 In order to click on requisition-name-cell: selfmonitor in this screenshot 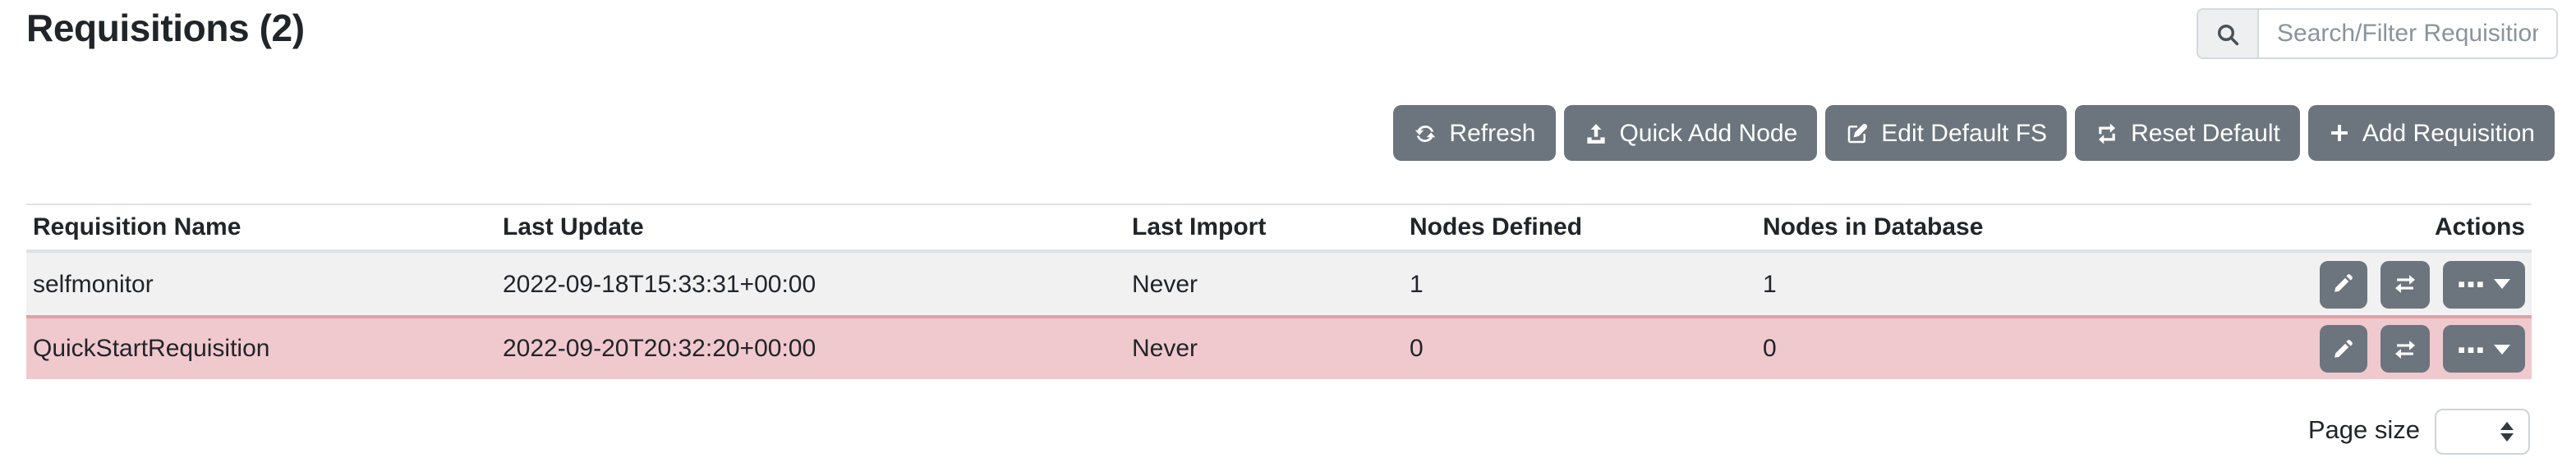, I will do `click(93, 284)`.